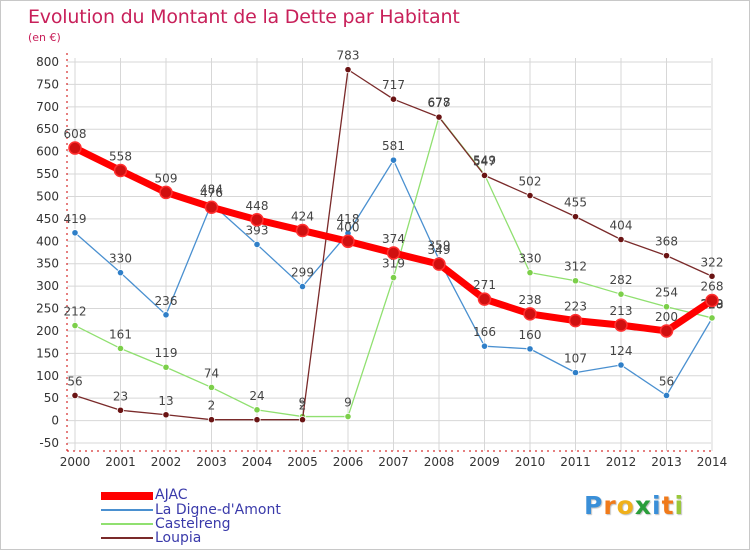  What do you see at coordinates (47, 219) in the screenshot?
I see `y-tick-label: 450` at bounding box center [47, 219].